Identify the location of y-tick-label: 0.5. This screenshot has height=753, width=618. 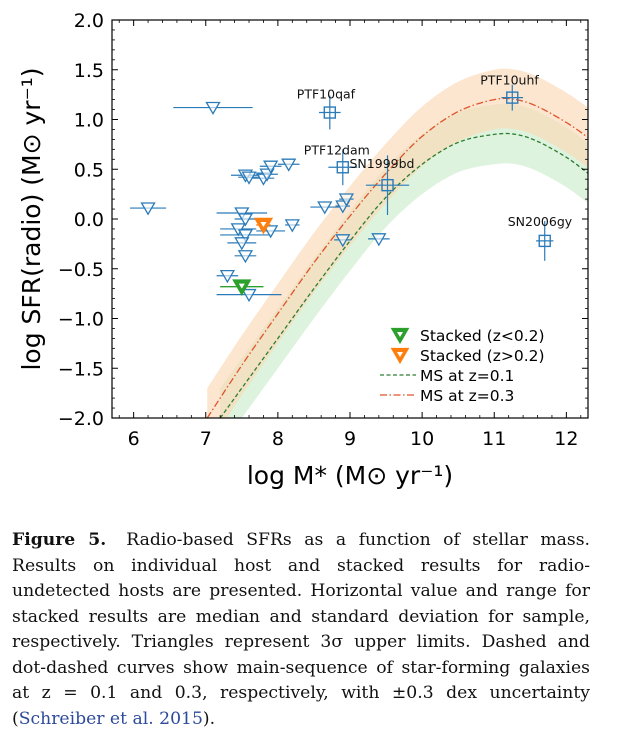
(89, 170).